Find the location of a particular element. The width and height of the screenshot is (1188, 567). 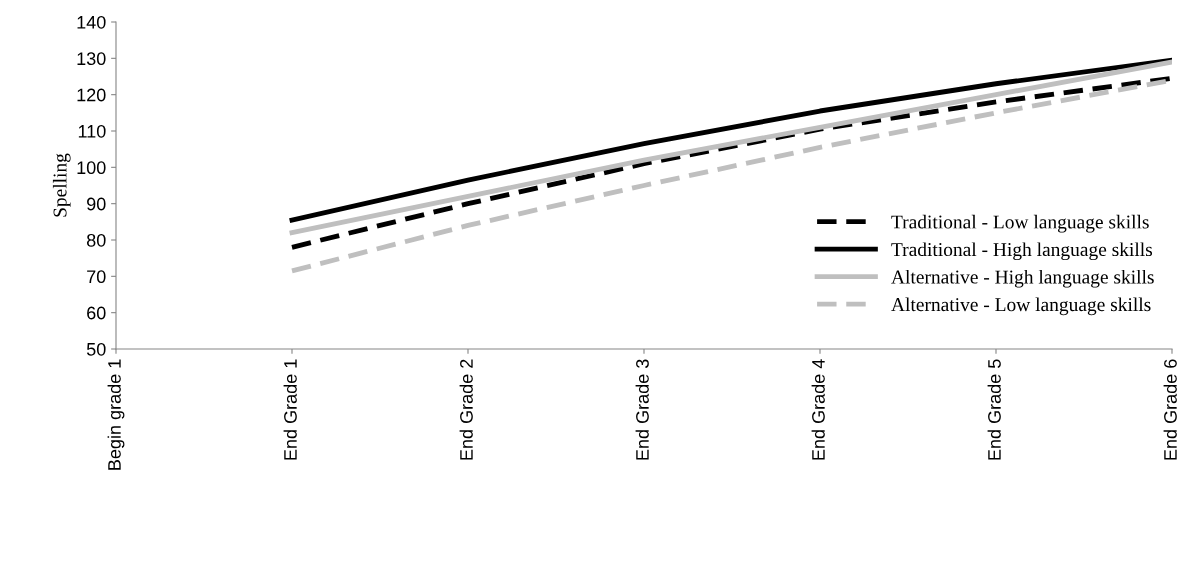

y-tick-label: 80 is located at coordinates (96, 240).